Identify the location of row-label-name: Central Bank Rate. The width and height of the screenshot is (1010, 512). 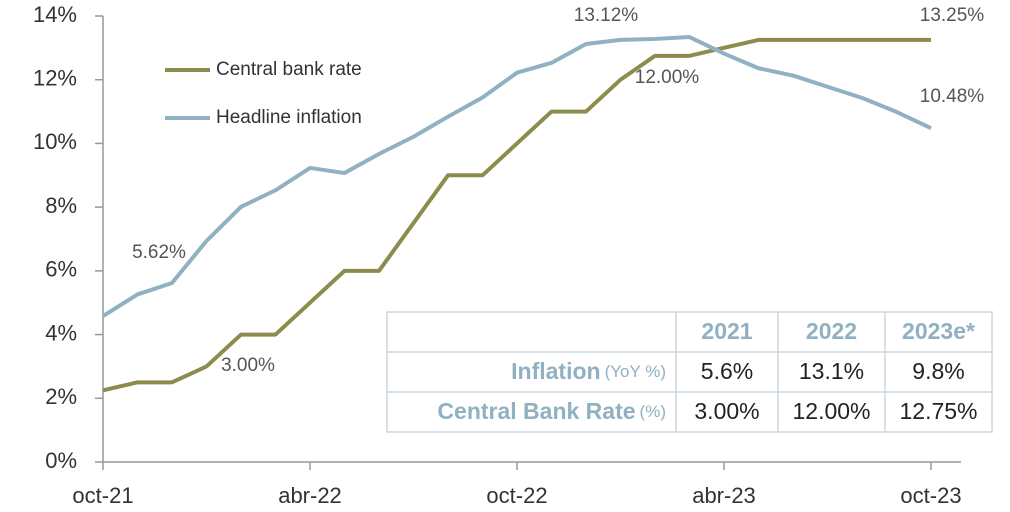
(536, 411).